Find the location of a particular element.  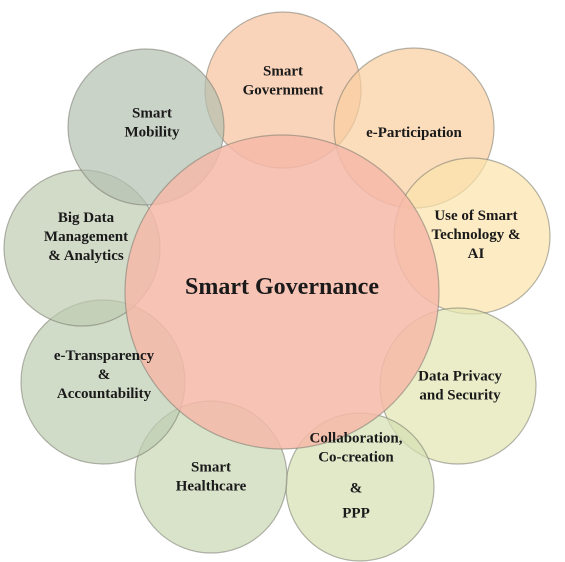

petal-label-e-transparency: e-Transparency & Accountability is located at coordinates (104, 375).